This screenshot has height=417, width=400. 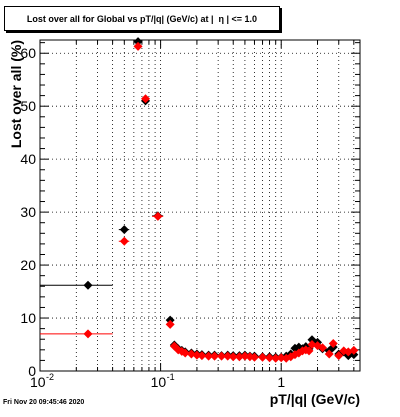 What do you see at coordinates (315, 399) in the screenshot?
I see `x-axis-label: pT/|q| (GeV/c)` at bounding box center [315, 399].